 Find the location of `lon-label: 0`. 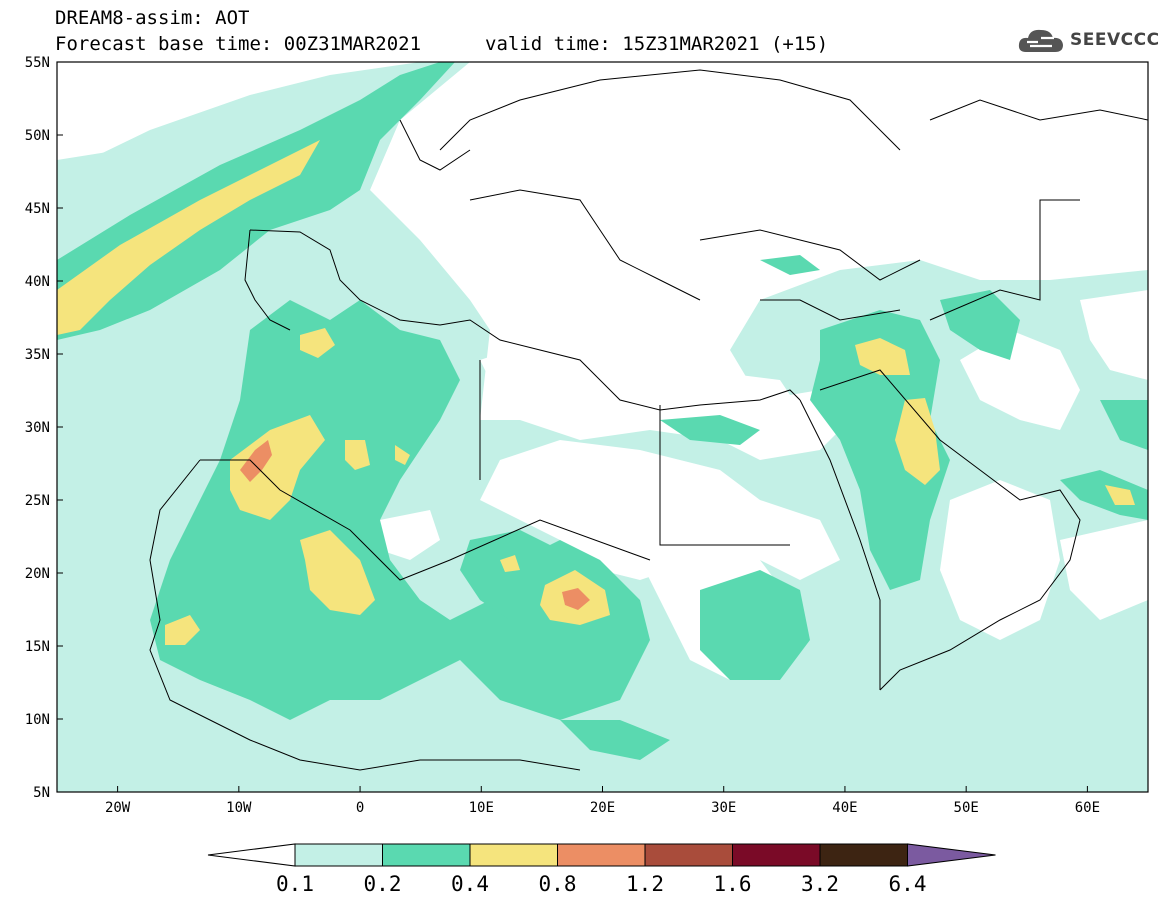

lon-label: 0 is located at coordinates (360, 808).